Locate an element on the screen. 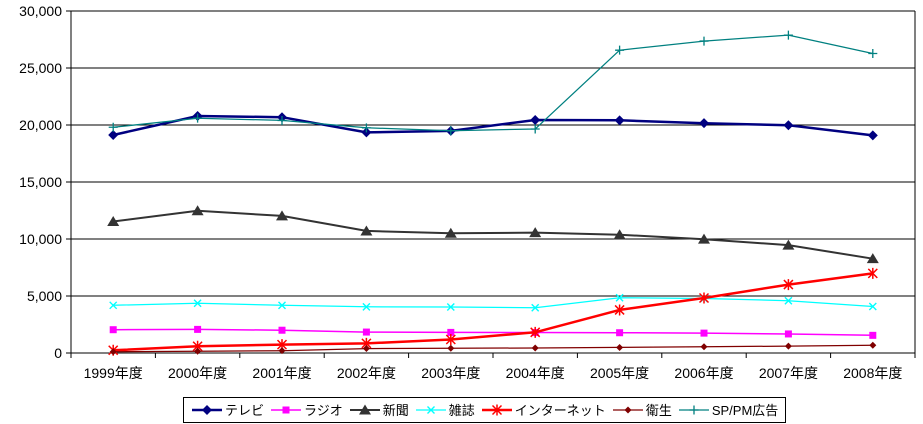 The height and width of the screenshot is (424, 923). legend-item-0: テレビ is located at coordinates (227, 410).